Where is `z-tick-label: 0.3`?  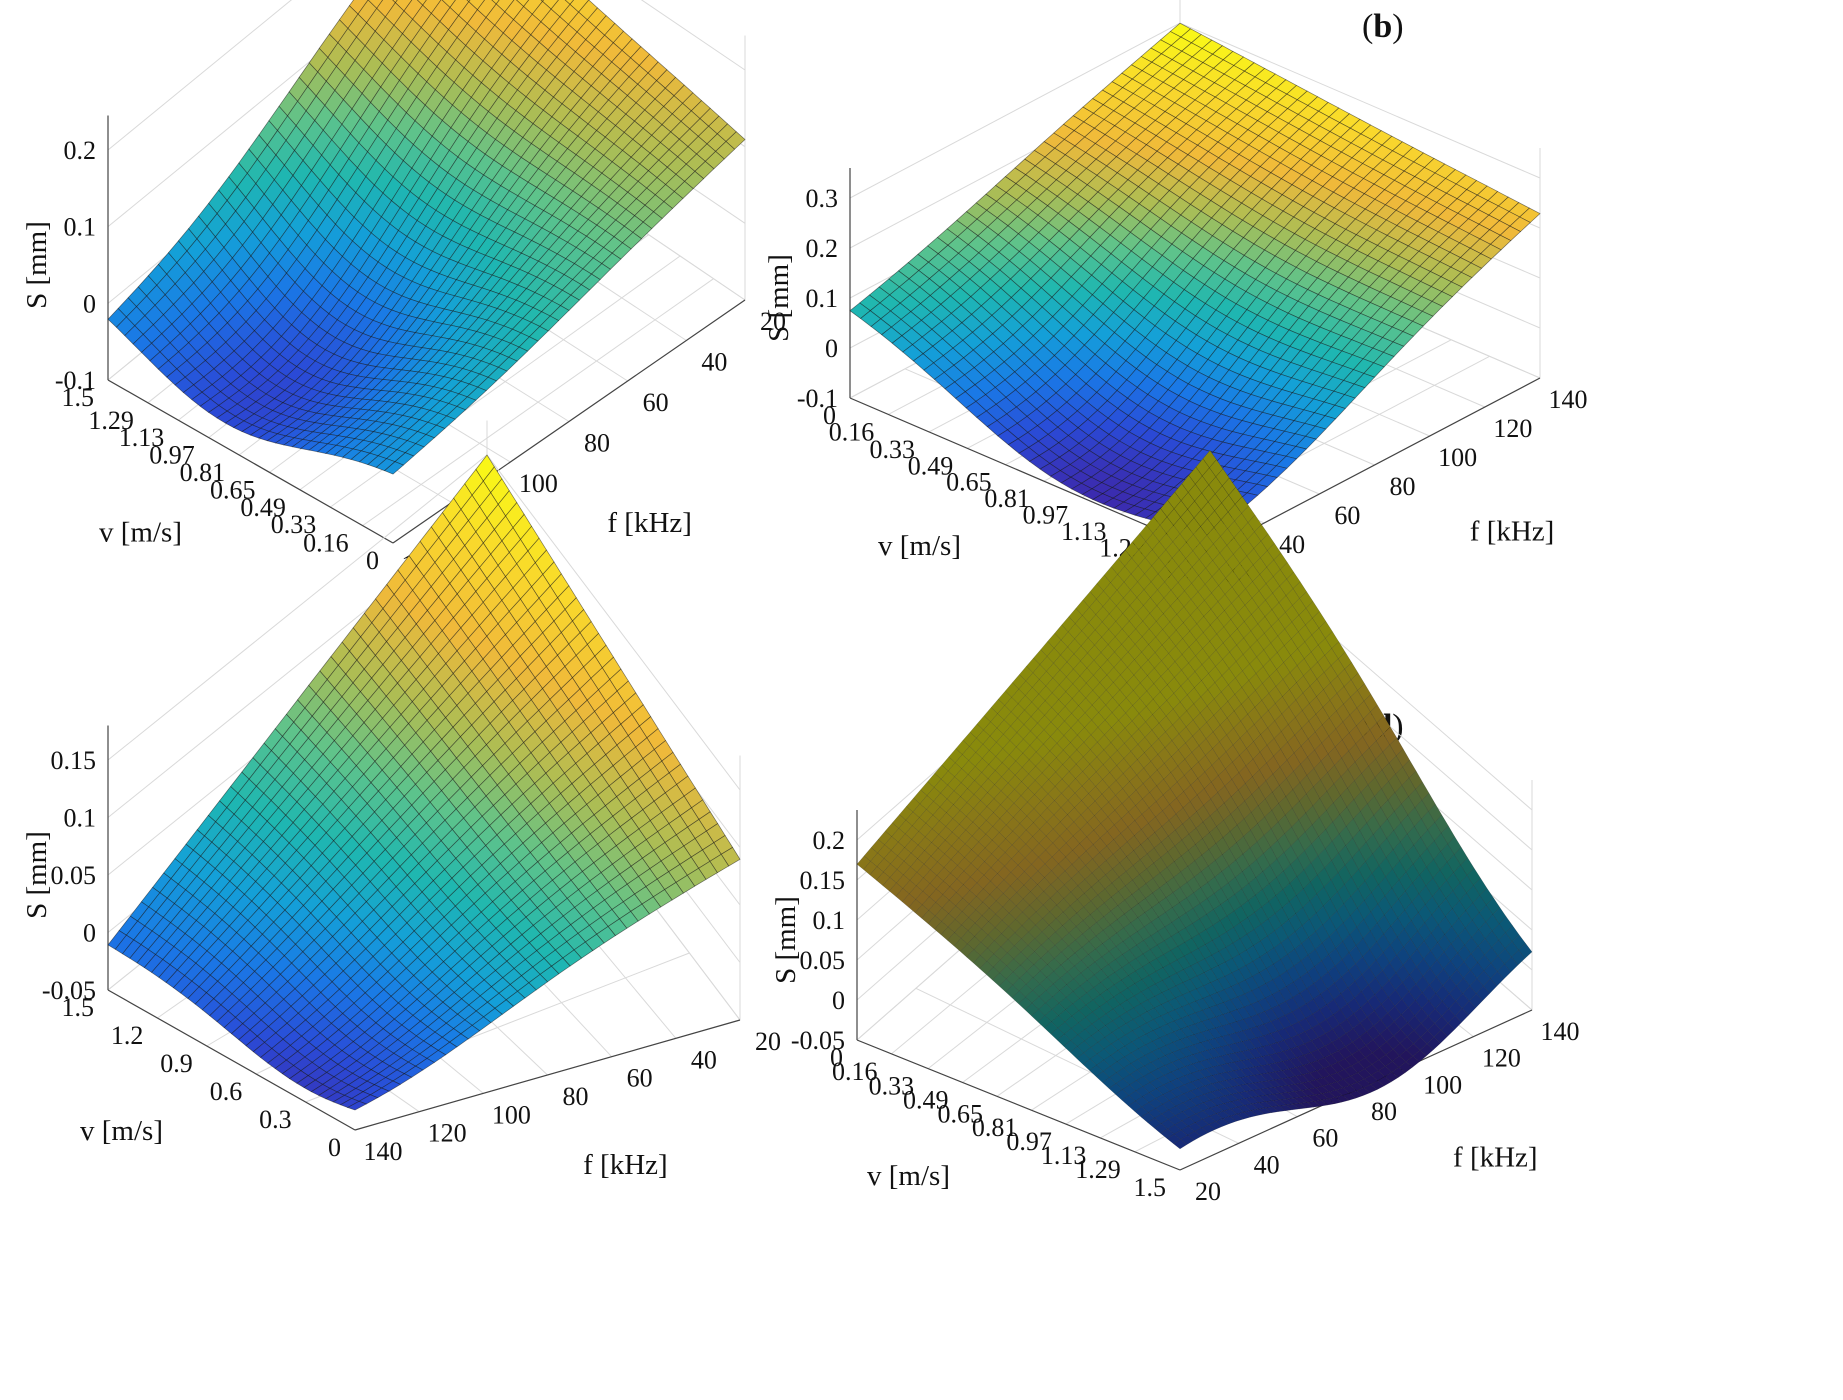 z-tick-label: 0.3 is located at coordinates (822, 198).